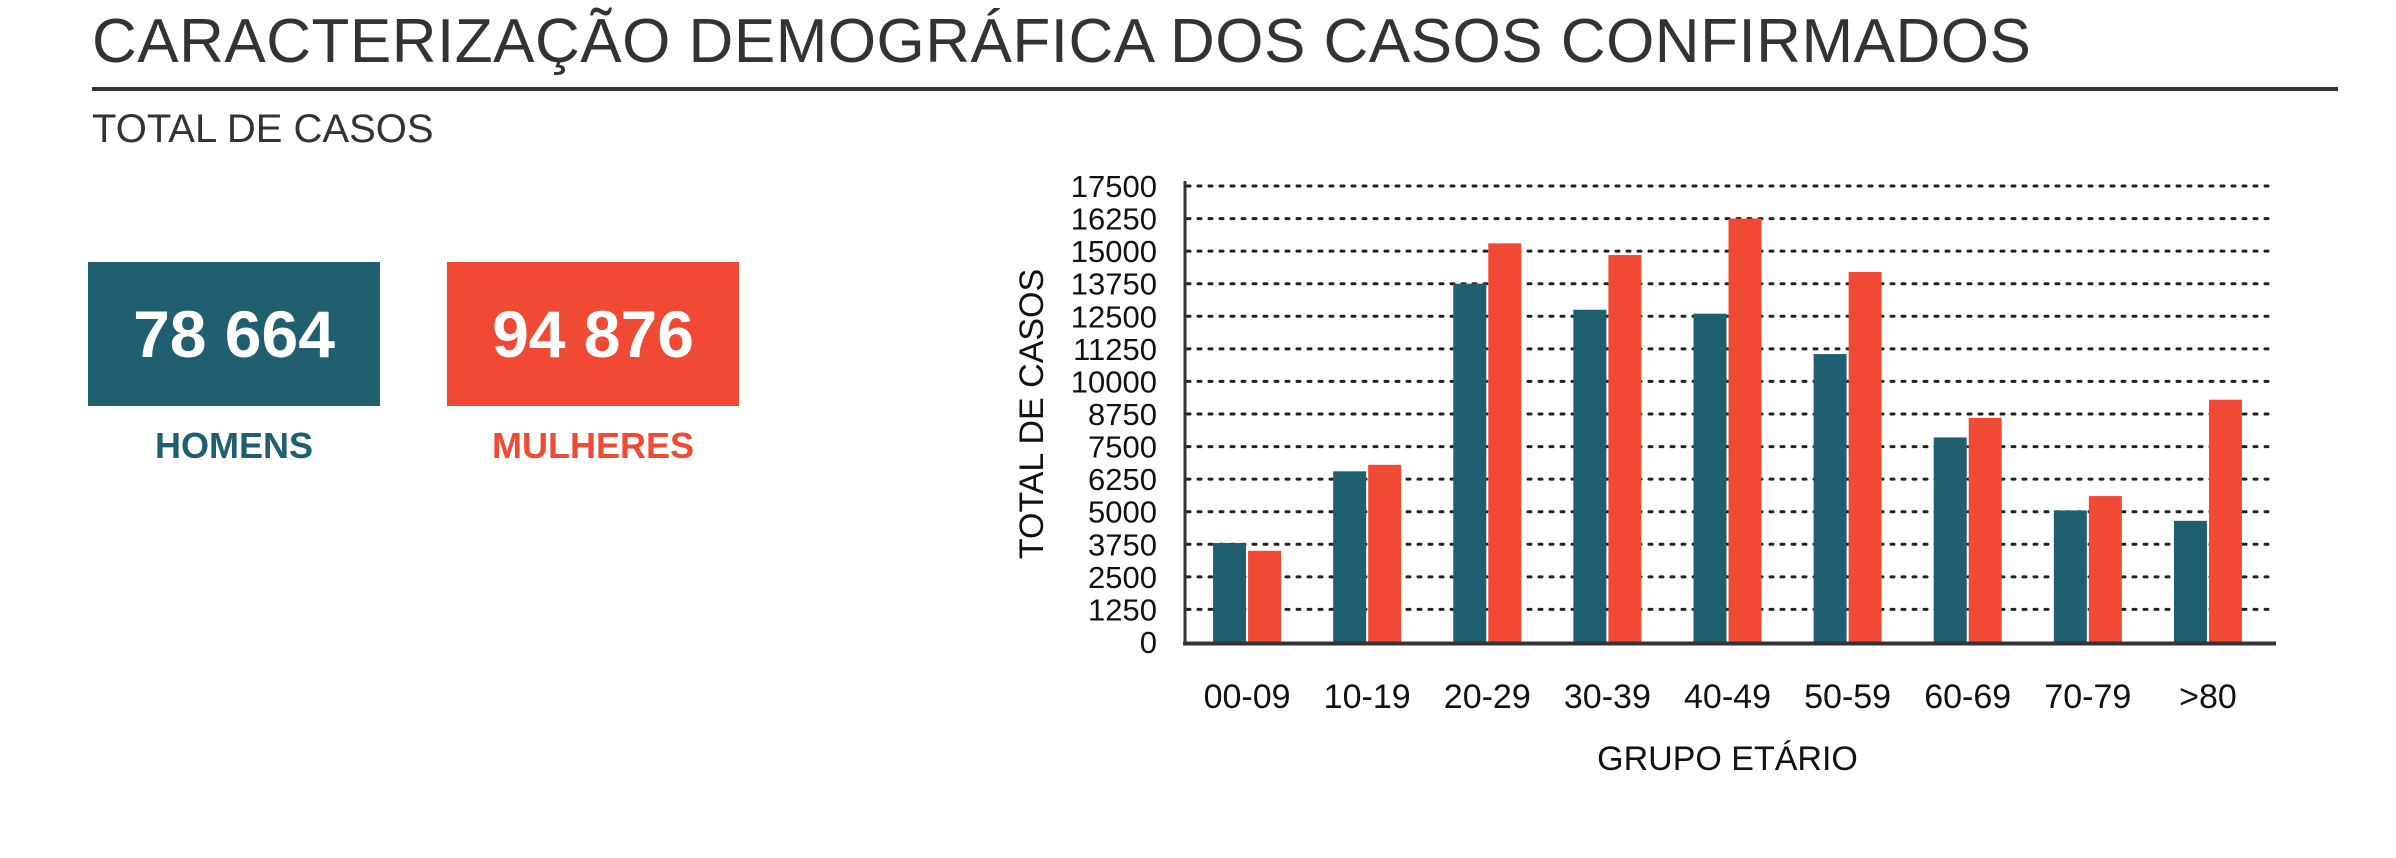  I want to click on y-tick-label: 15000, so click(1114, 251).